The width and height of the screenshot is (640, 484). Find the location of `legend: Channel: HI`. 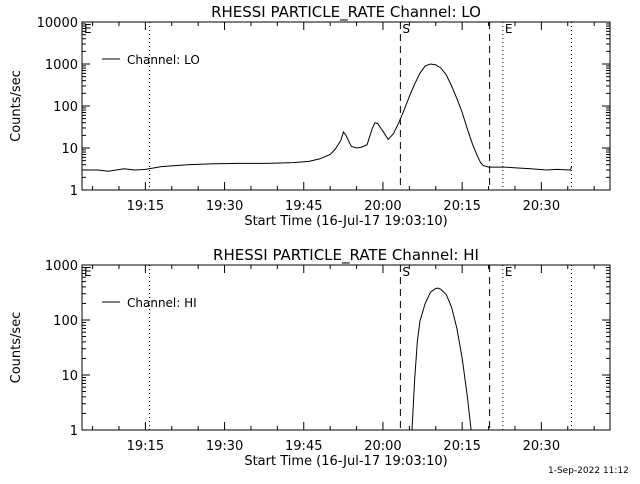

legend: Channel: HI is located at coordinates (149, 303).